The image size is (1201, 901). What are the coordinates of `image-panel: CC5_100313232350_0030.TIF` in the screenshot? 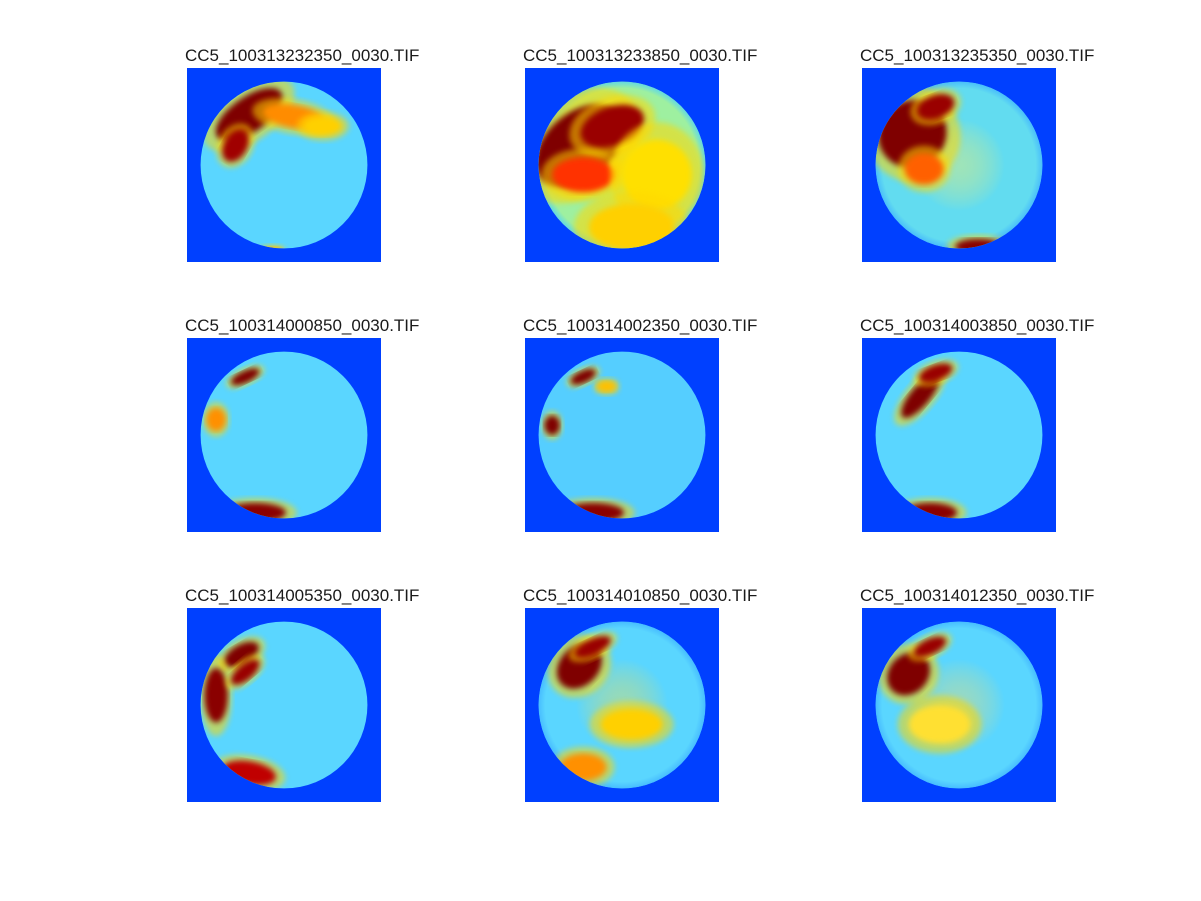 It's located at (321, 159).